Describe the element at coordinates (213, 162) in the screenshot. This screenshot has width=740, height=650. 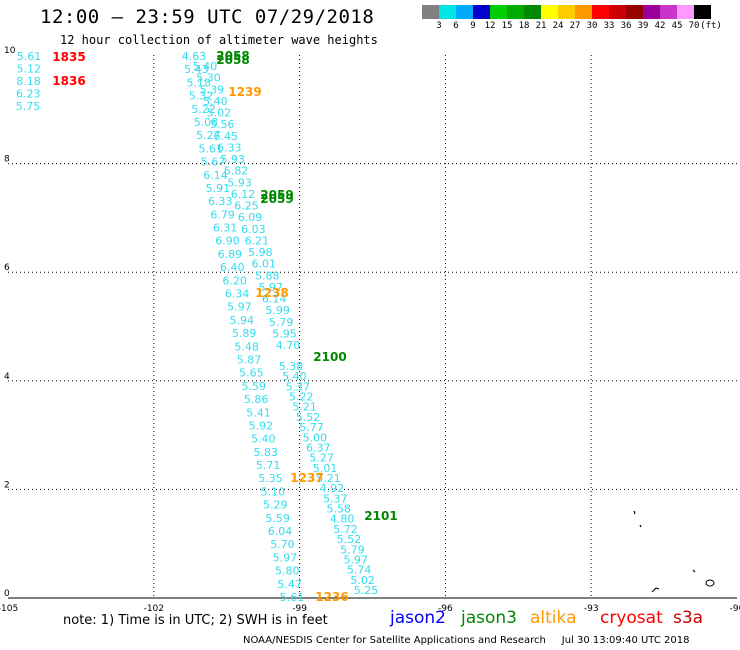
I see `swh-value-left: 5.67` at that location.